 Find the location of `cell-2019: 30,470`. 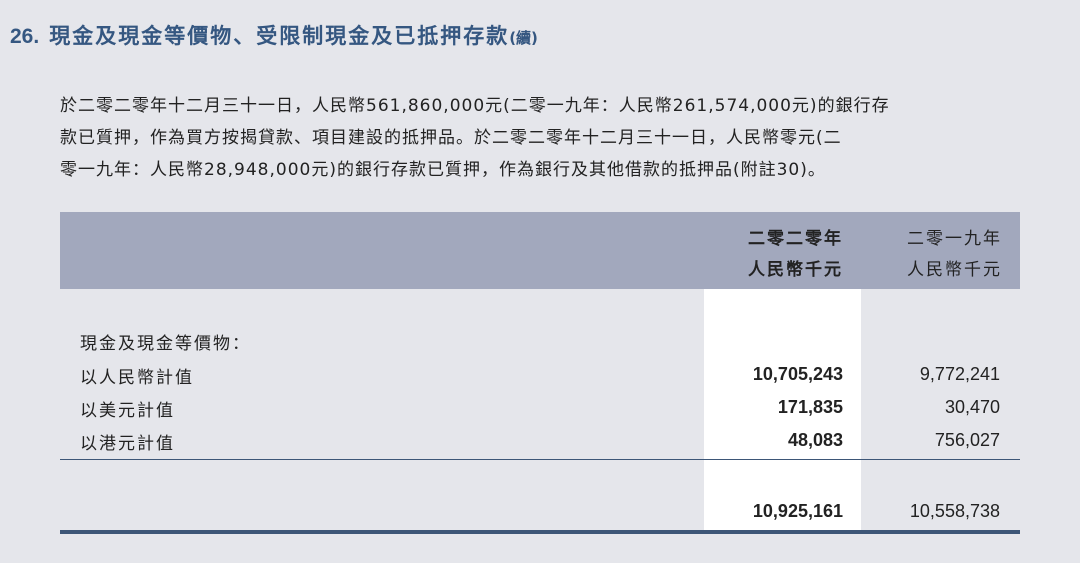

cell-2019: 30,470 is located at coordinates (972, 407).